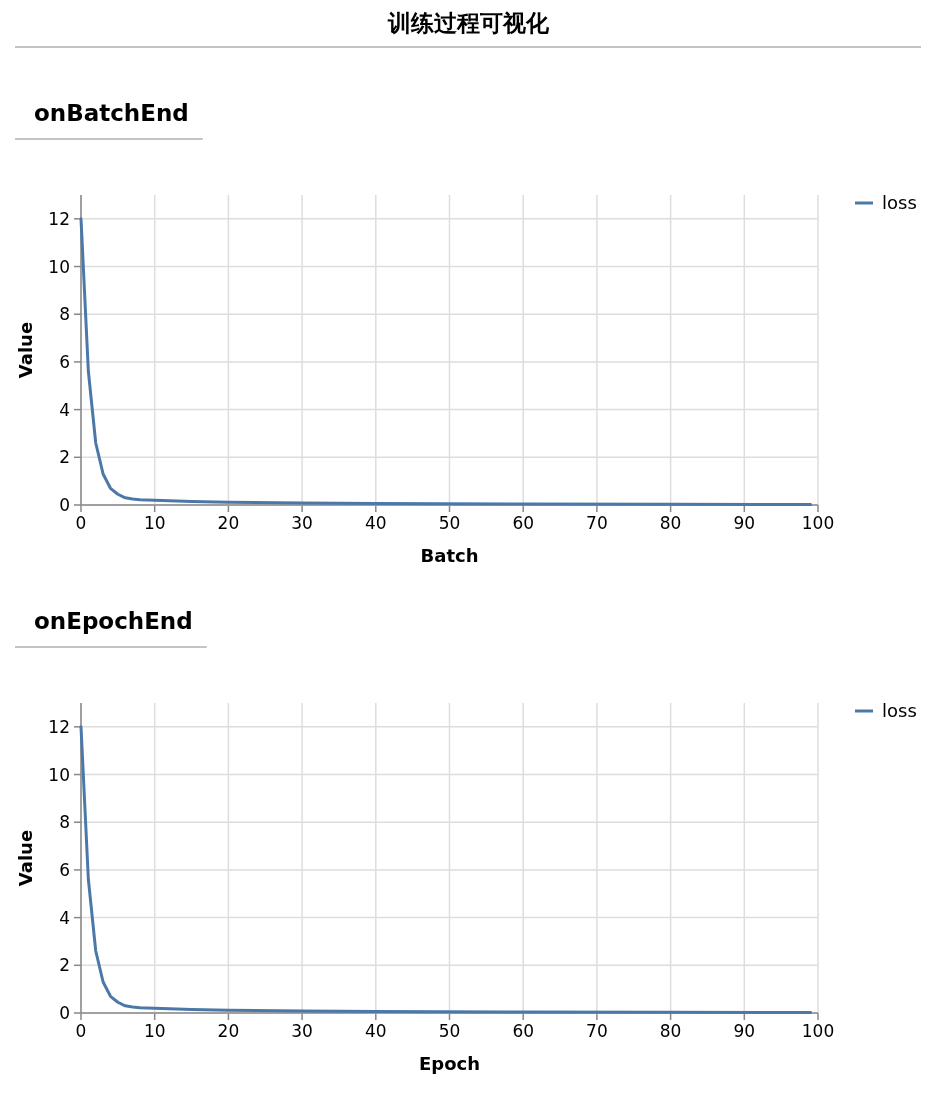  What do you see at coordinates (449, 1063) in the screenshot?
I see `x-axis-title: Epoch` at bounding box center [449, 1063].